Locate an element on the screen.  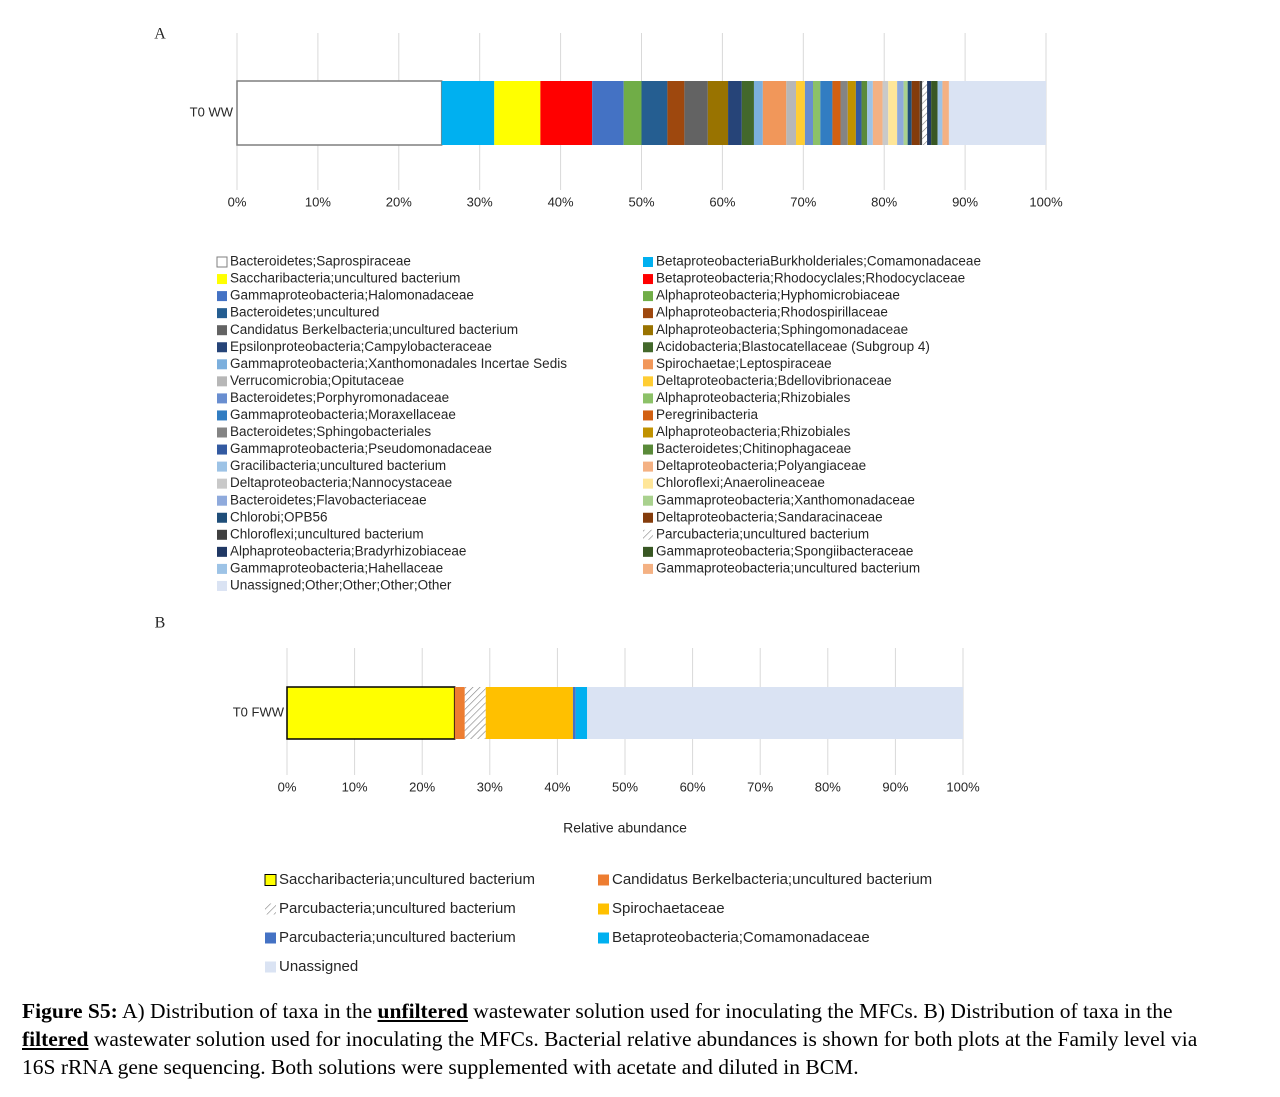
caption-text: A) Distribution of taxa in the is located at coordinates (247, 1011).